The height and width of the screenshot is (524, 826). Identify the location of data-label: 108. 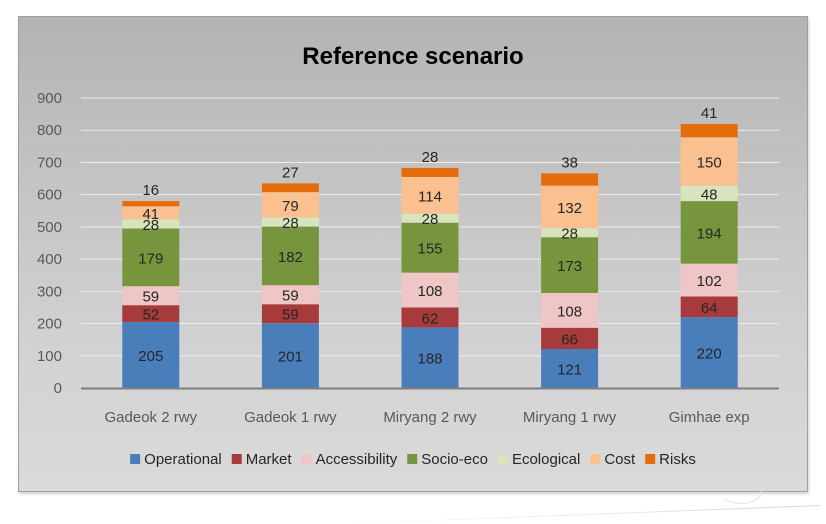
(569, 311).